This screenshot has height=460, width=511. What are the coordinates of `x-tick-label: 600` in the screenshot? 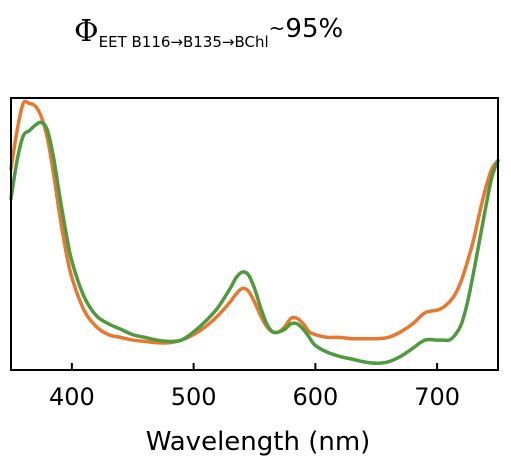 It's located at (315, 397).